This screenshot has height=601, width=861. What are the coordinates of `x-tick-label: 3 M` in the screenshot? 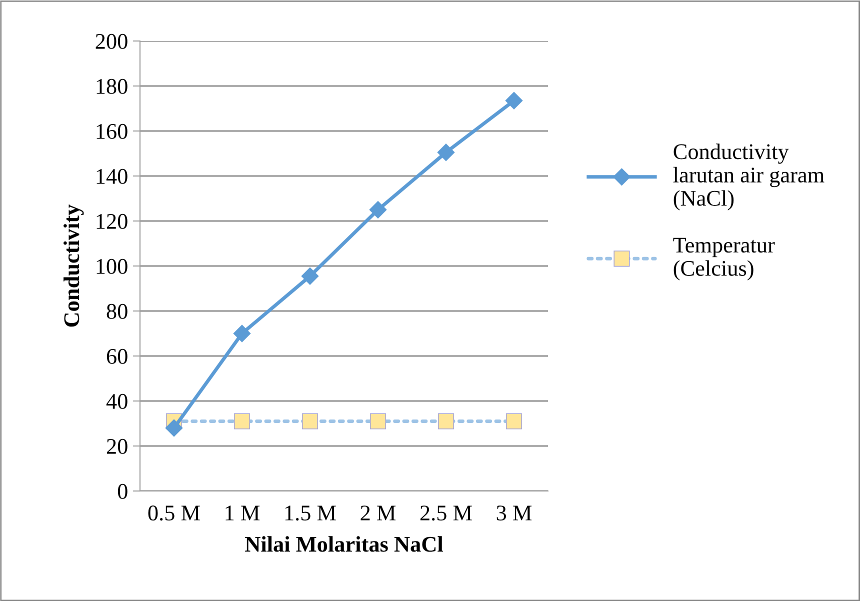 It's located at (514, 513).